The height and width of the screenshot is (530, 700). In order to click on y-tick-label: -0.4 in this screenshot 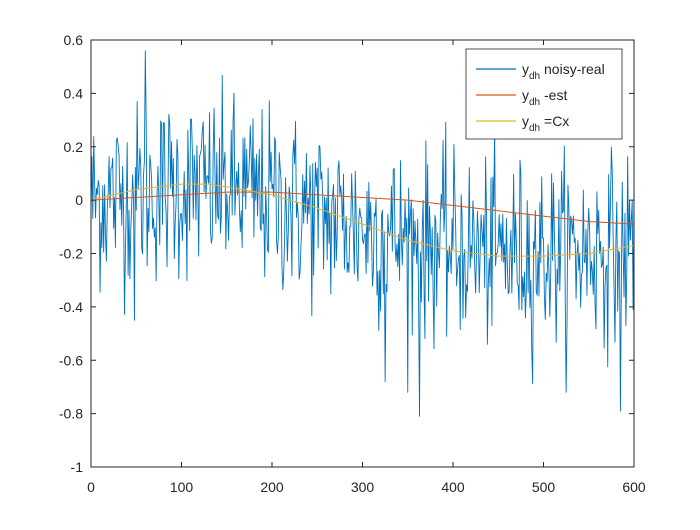, I will do `click(71, 307)`.